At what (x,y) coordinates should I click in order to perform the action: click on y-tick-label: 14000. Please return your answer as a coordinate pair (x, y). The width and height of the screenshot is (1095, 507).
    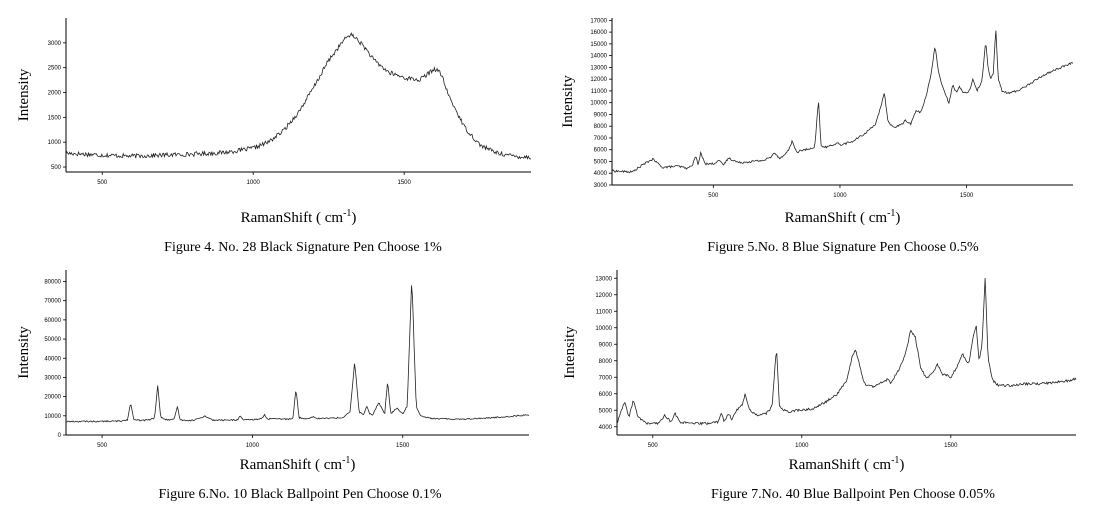
    Looking at the image, I should click on (598, 57).